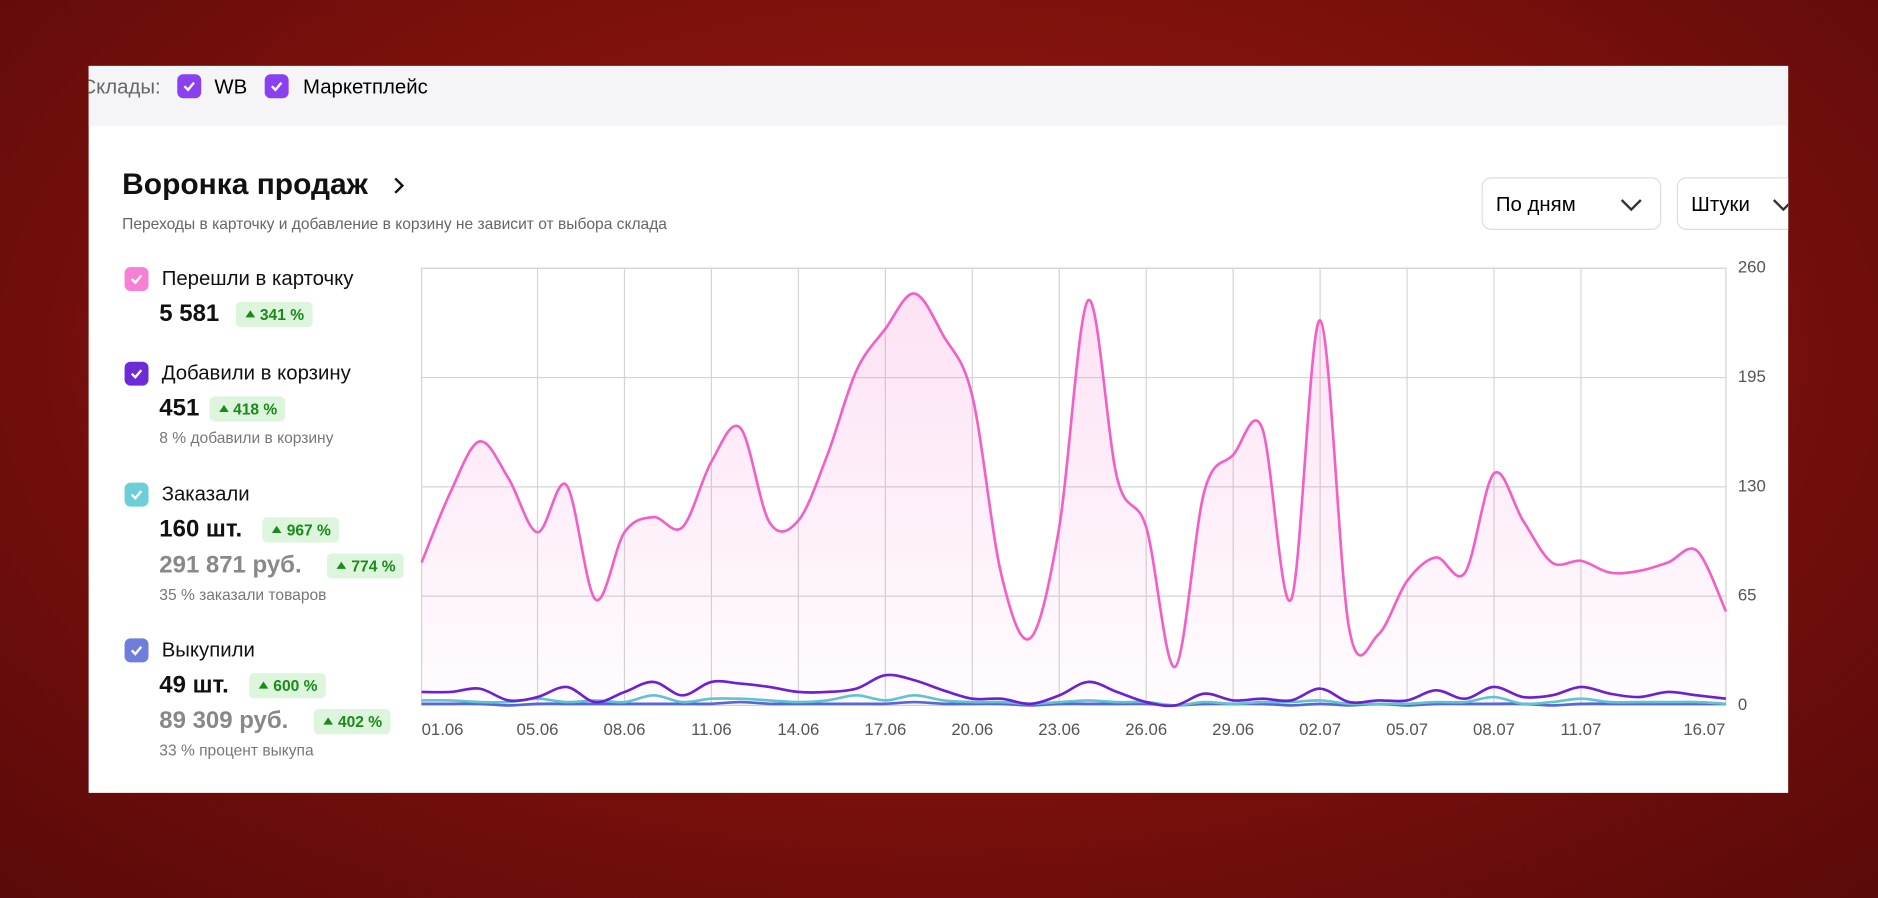  Describe the element at coordinates (938, 95) in the screenshot. I see `filter-bar: Склады: WB Маркетплейс` at that location.